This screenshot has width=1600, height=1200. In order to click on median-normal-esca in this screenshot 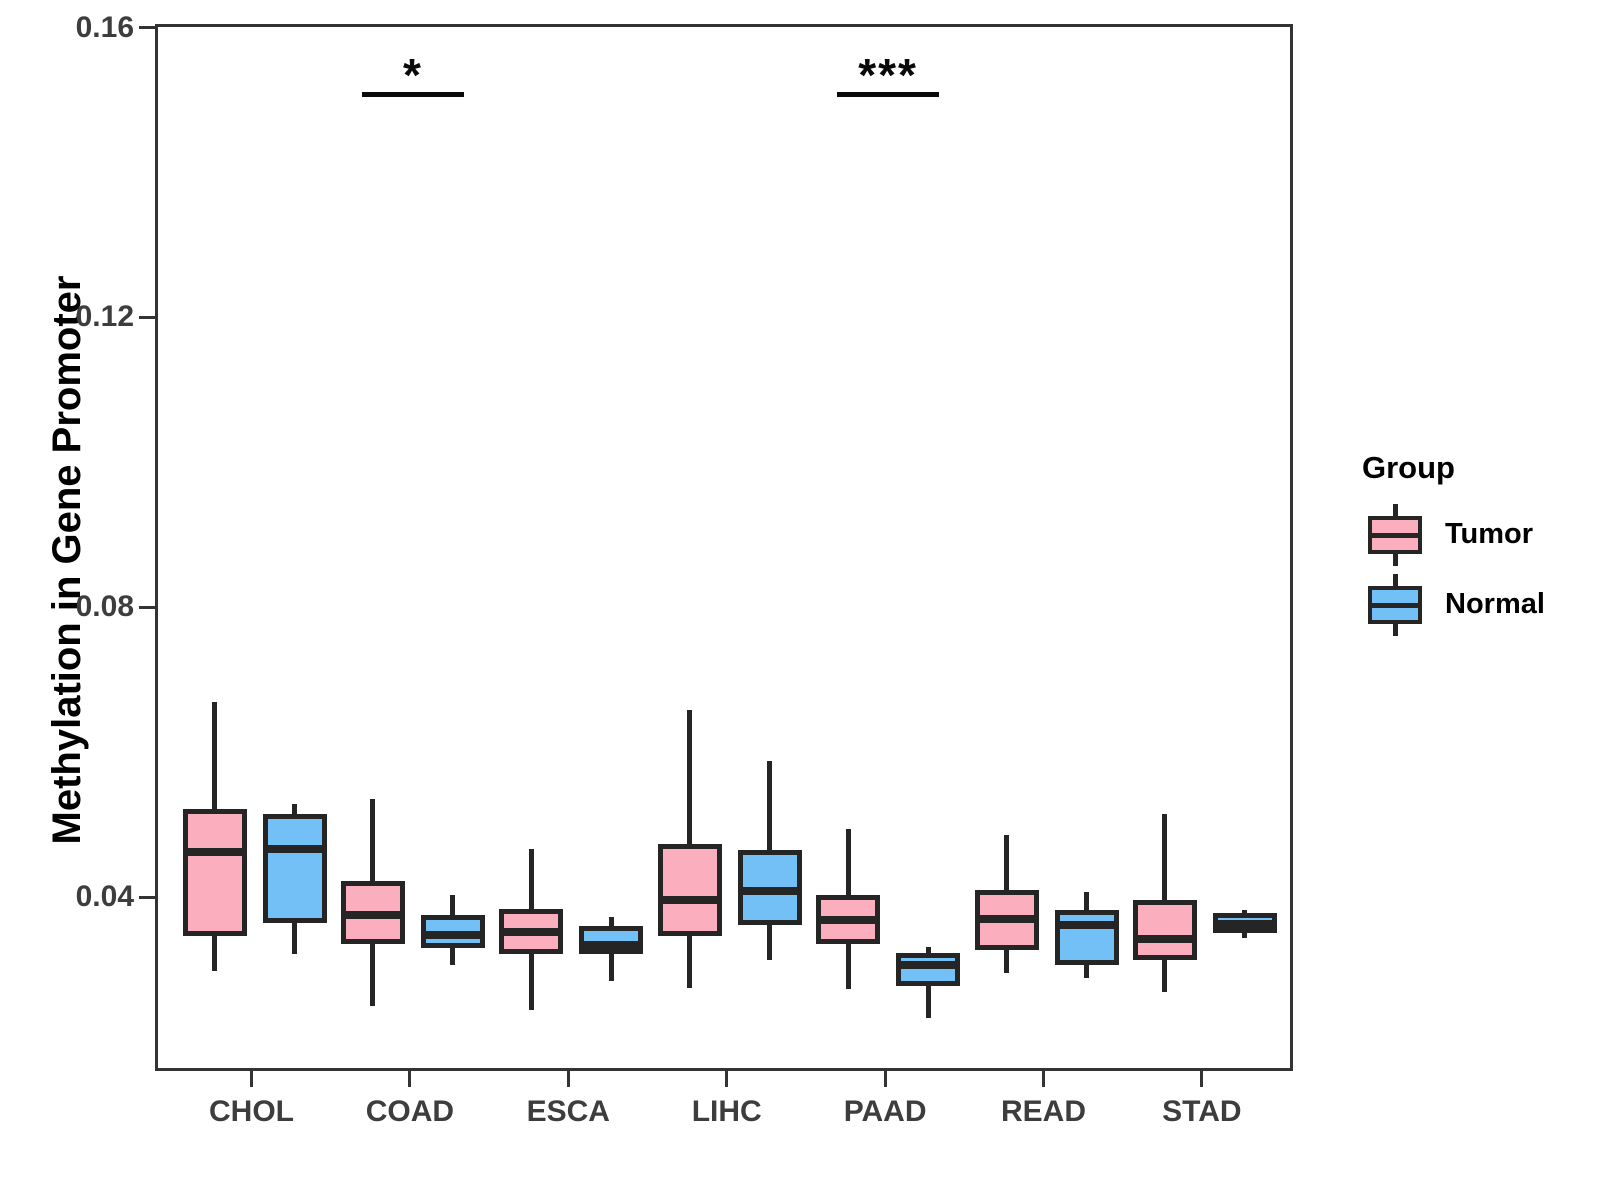, I will do `click(611, 945)`.